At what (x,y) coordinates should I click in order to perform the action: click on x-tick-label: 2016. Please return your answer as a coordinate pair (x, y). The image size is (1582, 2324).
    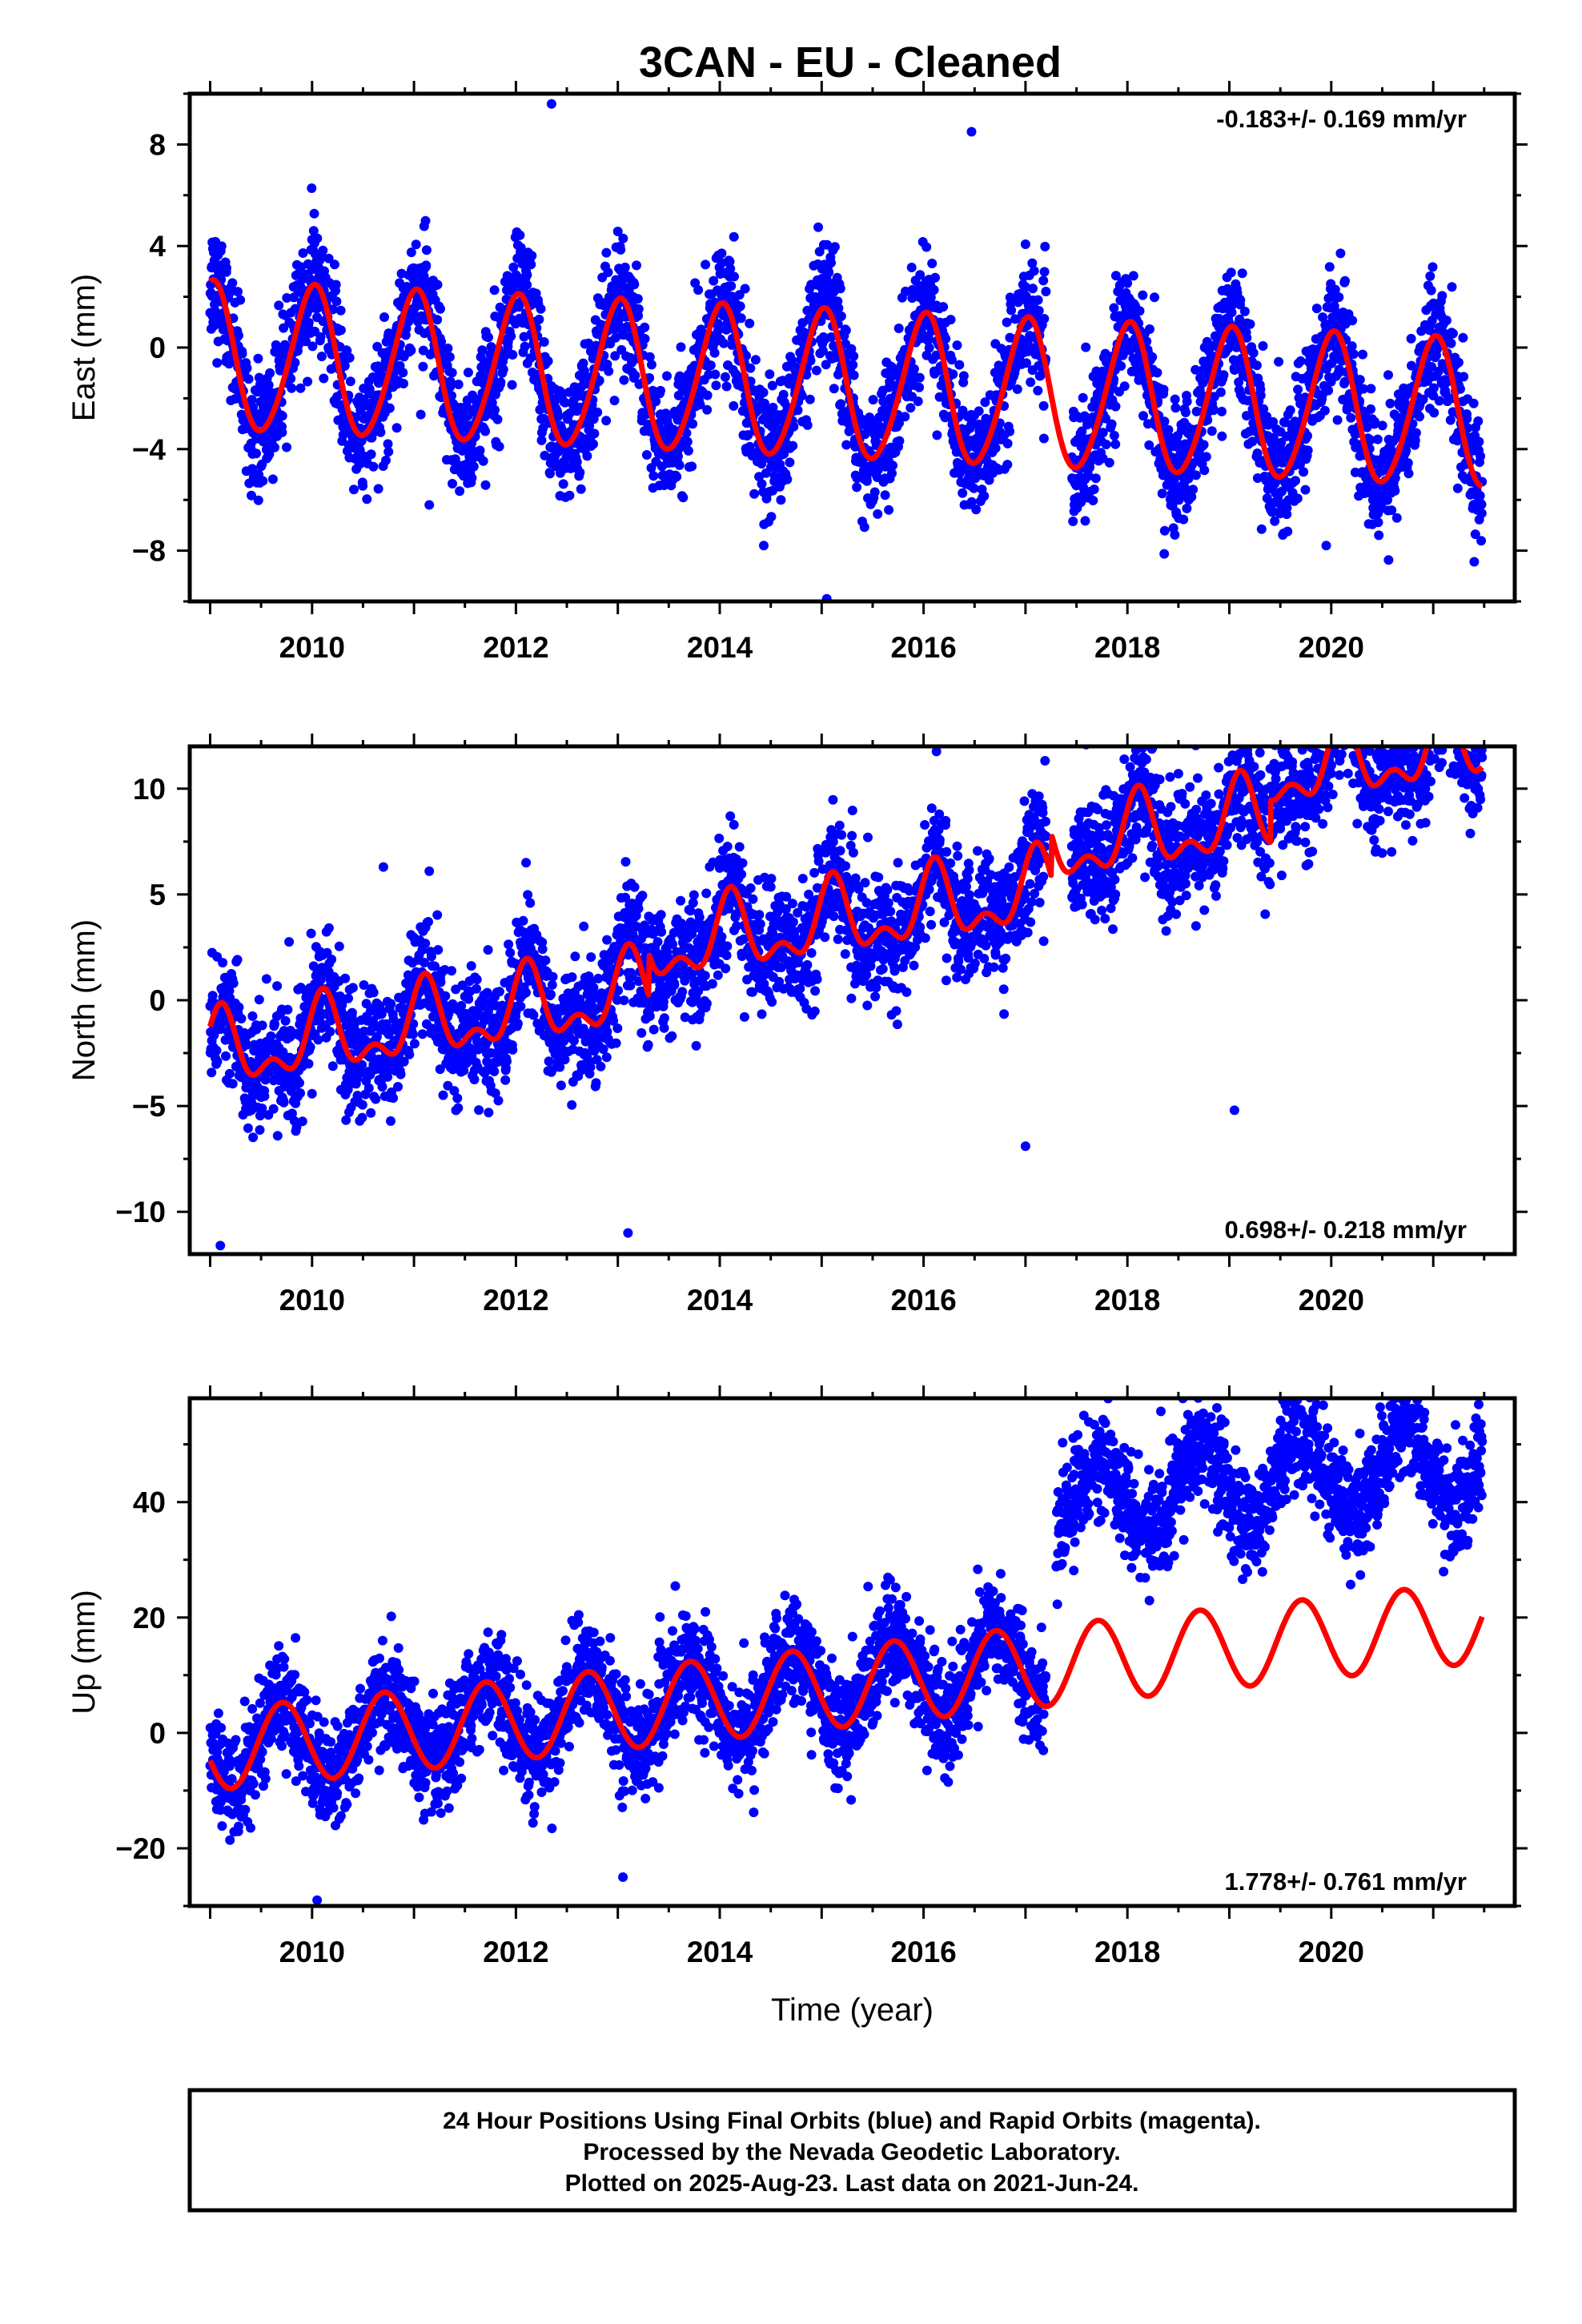
    Looking at the image, I should click on (923, 647).